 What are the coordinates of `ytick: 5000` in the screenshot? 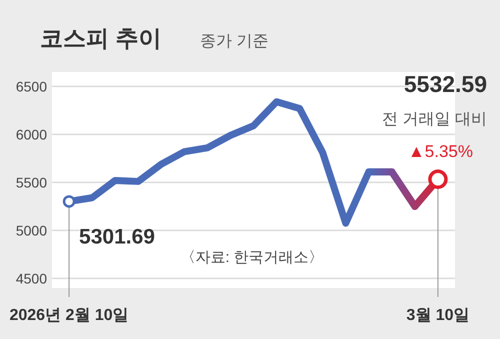 It's located at (31, 230).